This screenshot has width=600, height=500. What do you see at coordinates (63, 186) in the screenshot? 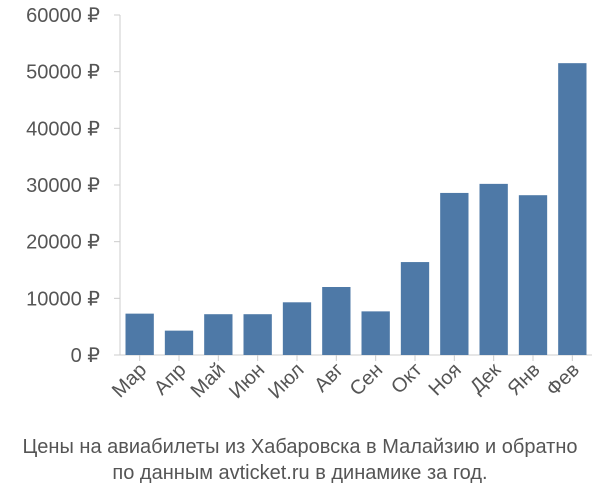
I see `y-tick-label: 30000 ₽` at bounding box center [63, 186].